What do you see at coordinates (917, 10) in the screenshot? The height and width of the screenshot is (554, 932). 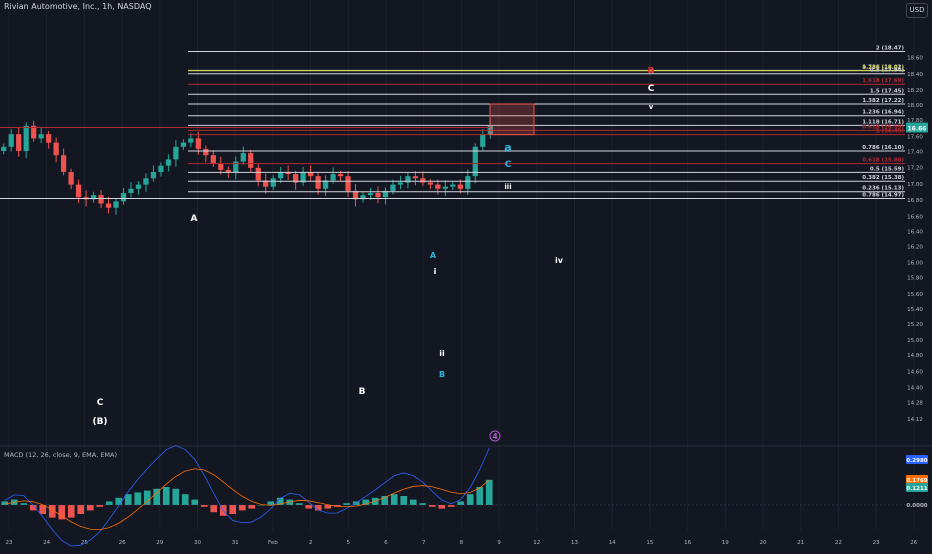 I see `currency-button: USD` at bounding box center [917, 10].